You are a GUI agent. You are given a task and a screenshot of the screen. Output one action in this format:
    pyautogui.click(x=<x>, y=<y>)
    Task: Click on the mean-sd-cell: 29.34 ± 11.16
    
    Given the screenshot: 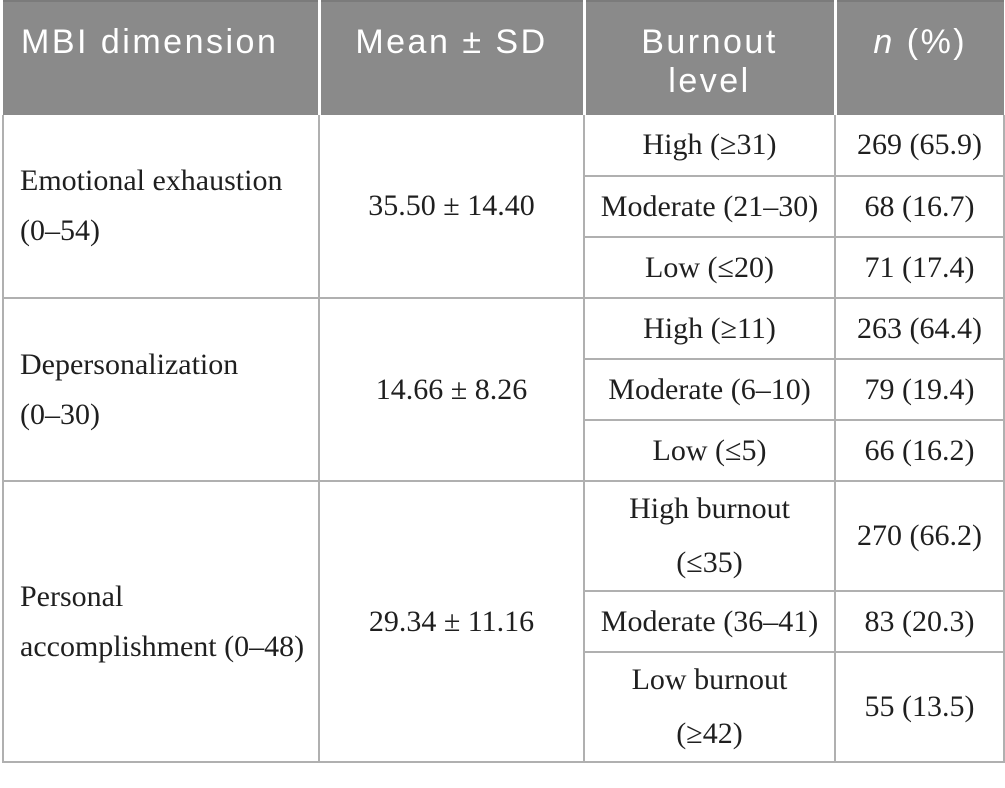 What is the action you would take?
    pyautogui.click(x=451, y=621)
    